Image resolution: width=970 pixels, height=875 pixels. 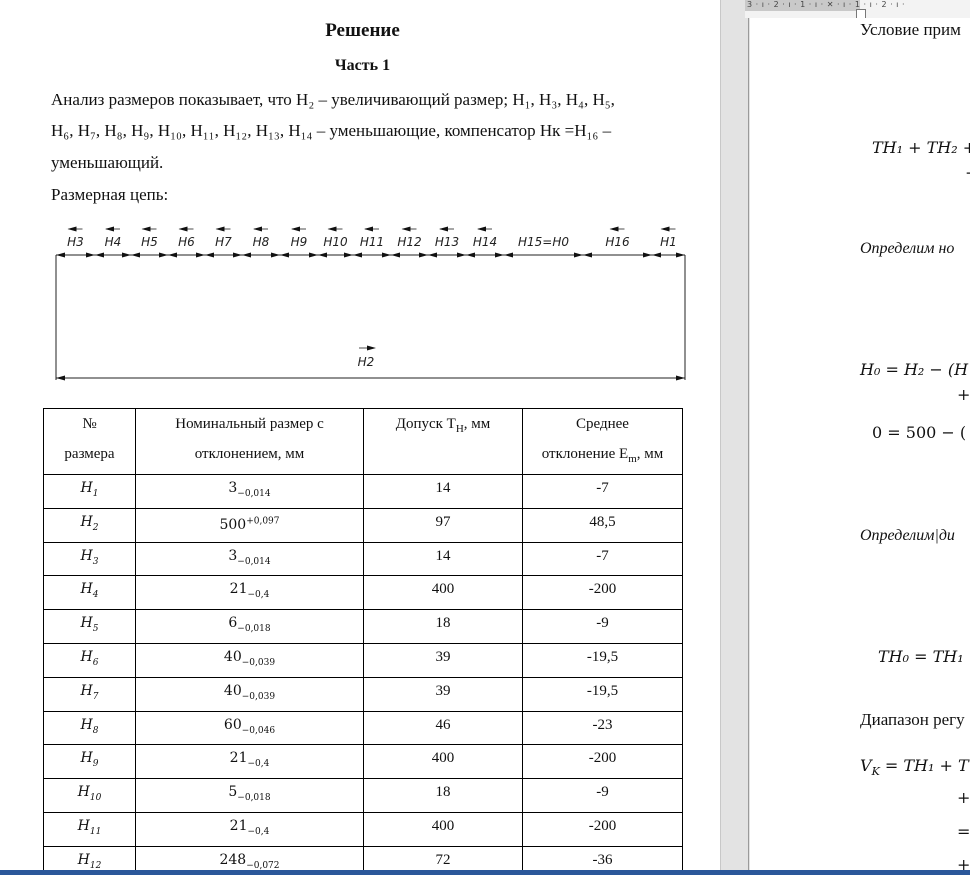 I want to click on link-label-h2: H2, so click(x=366, y=362).